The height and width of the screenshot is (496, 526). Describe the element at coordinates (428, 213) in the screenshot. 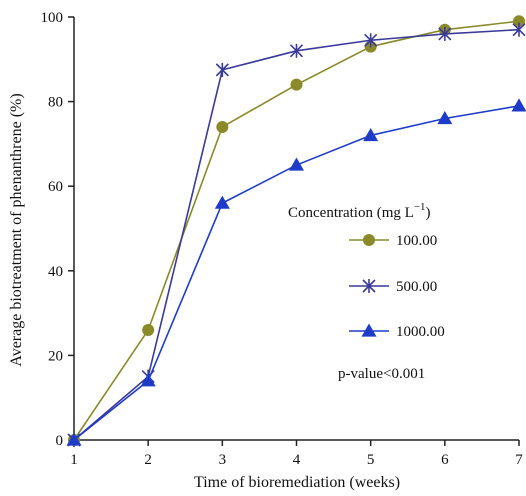

I see `legend-title-end: )` at that location.